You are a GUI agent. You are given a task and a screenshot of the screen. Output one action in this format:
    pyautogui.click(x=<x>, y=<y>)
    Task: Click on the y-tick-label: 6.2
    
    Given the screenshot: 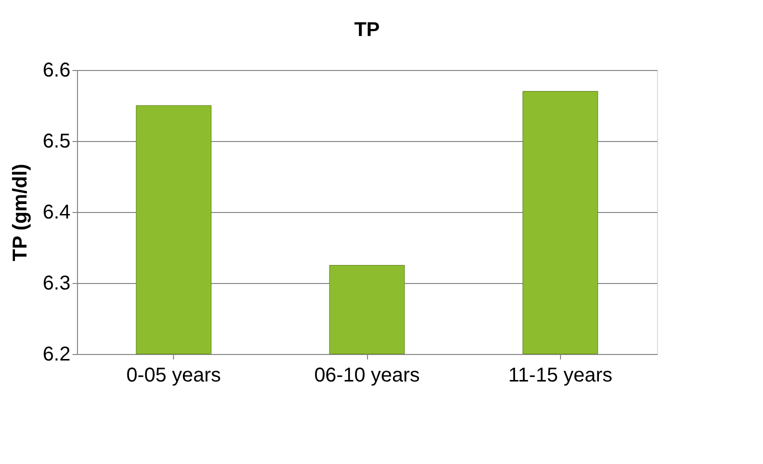 What is the action you would take?
    pyautogui.click(x=56, y=355)
    